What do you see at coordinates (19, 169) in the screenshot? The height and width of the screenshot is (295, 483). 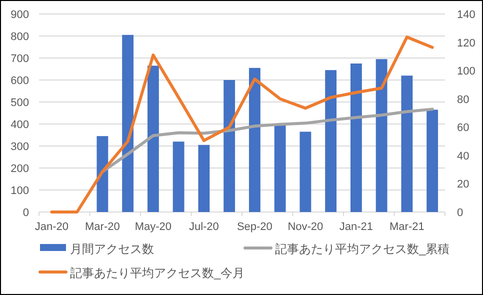 I see `y-tick-label: 200` at bounding box center [19, 169].